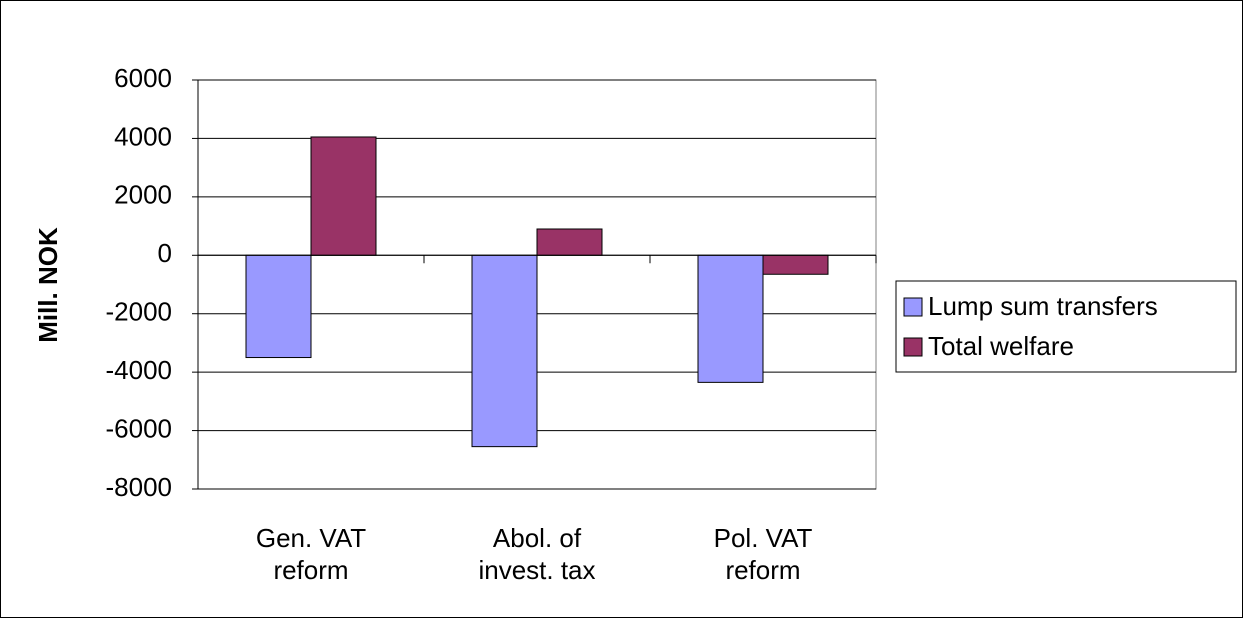 The width and height of the screenshot is (1244, 619). Describe the element at coordinates (143, 195) in the screenshot. I see `y-tick-label: 2000` at that location.